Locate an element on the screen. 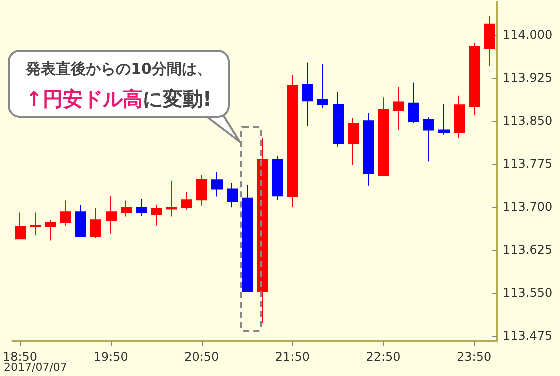 The image size is (560, 376). y-tick-label: 113.550 is located at coordinates (528, 293).